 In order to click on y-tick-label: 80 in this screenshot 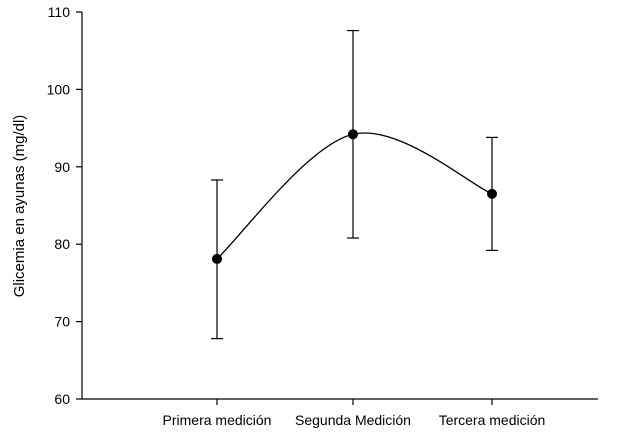, I will do `click(62, 244)`.